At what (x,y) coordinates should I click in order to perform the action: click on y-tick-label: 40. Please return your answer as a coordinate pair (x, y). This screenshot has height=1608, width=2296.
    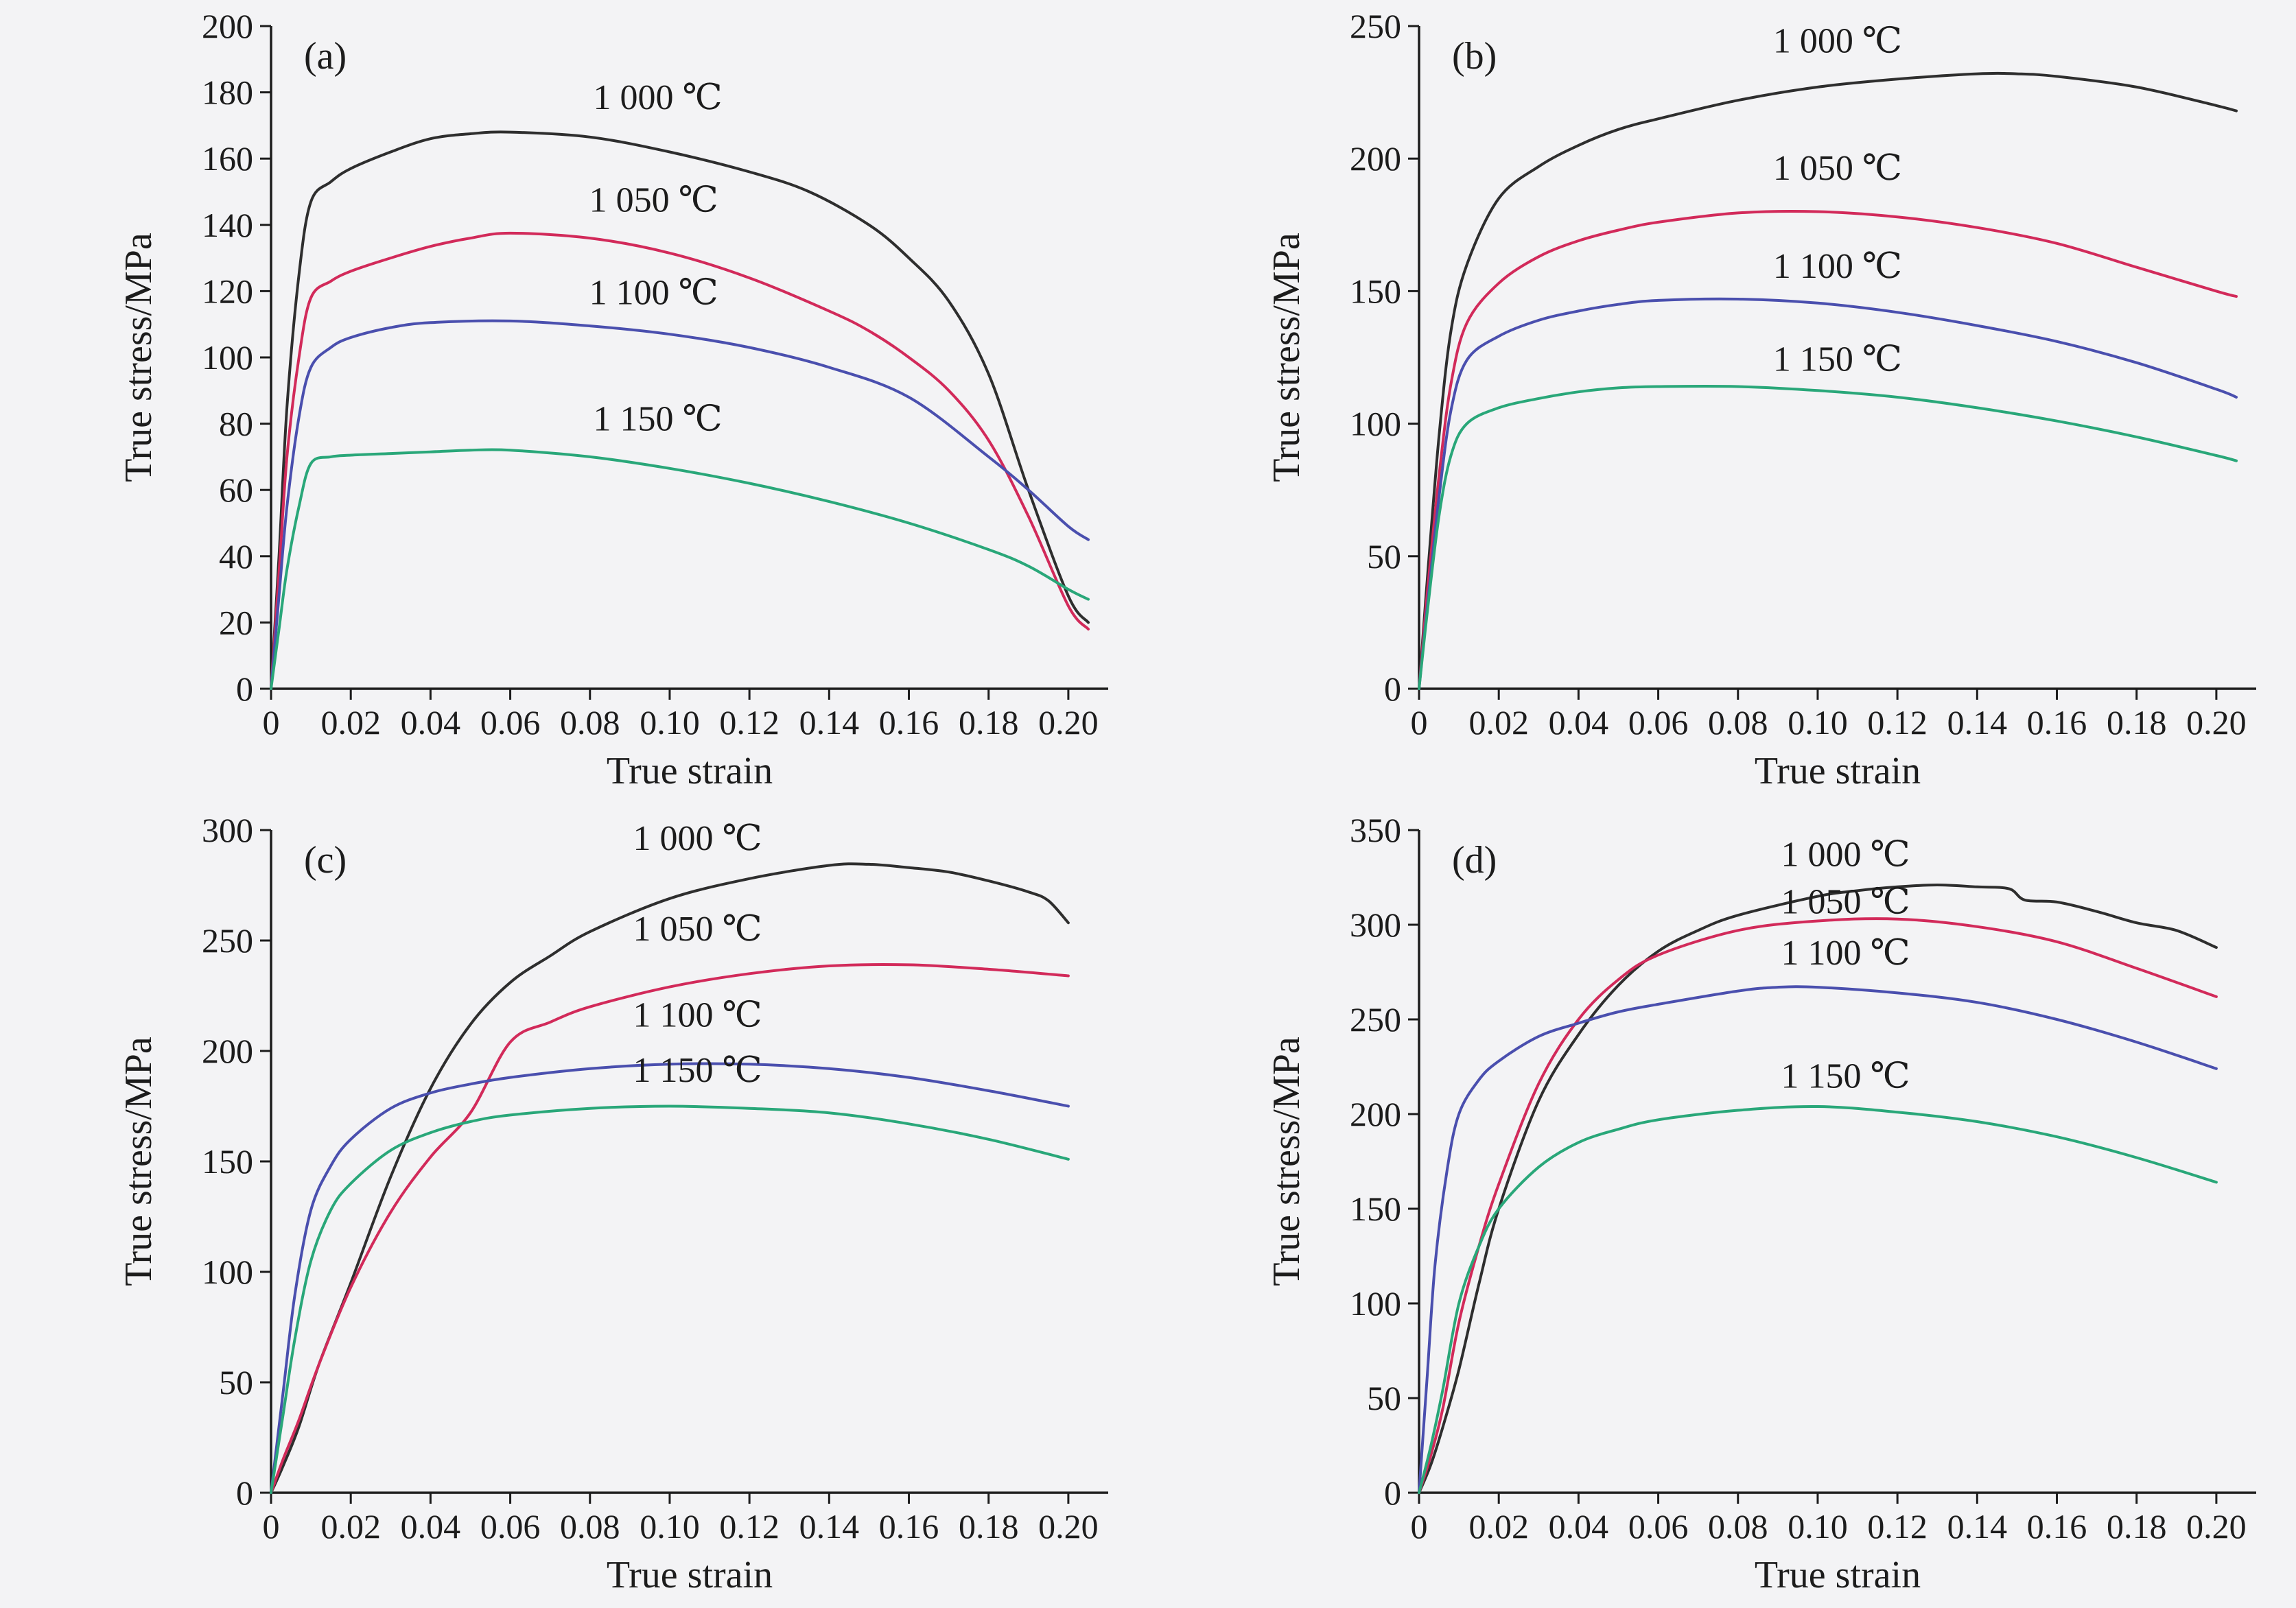
    Looking at the image, I should click on (236, 556).